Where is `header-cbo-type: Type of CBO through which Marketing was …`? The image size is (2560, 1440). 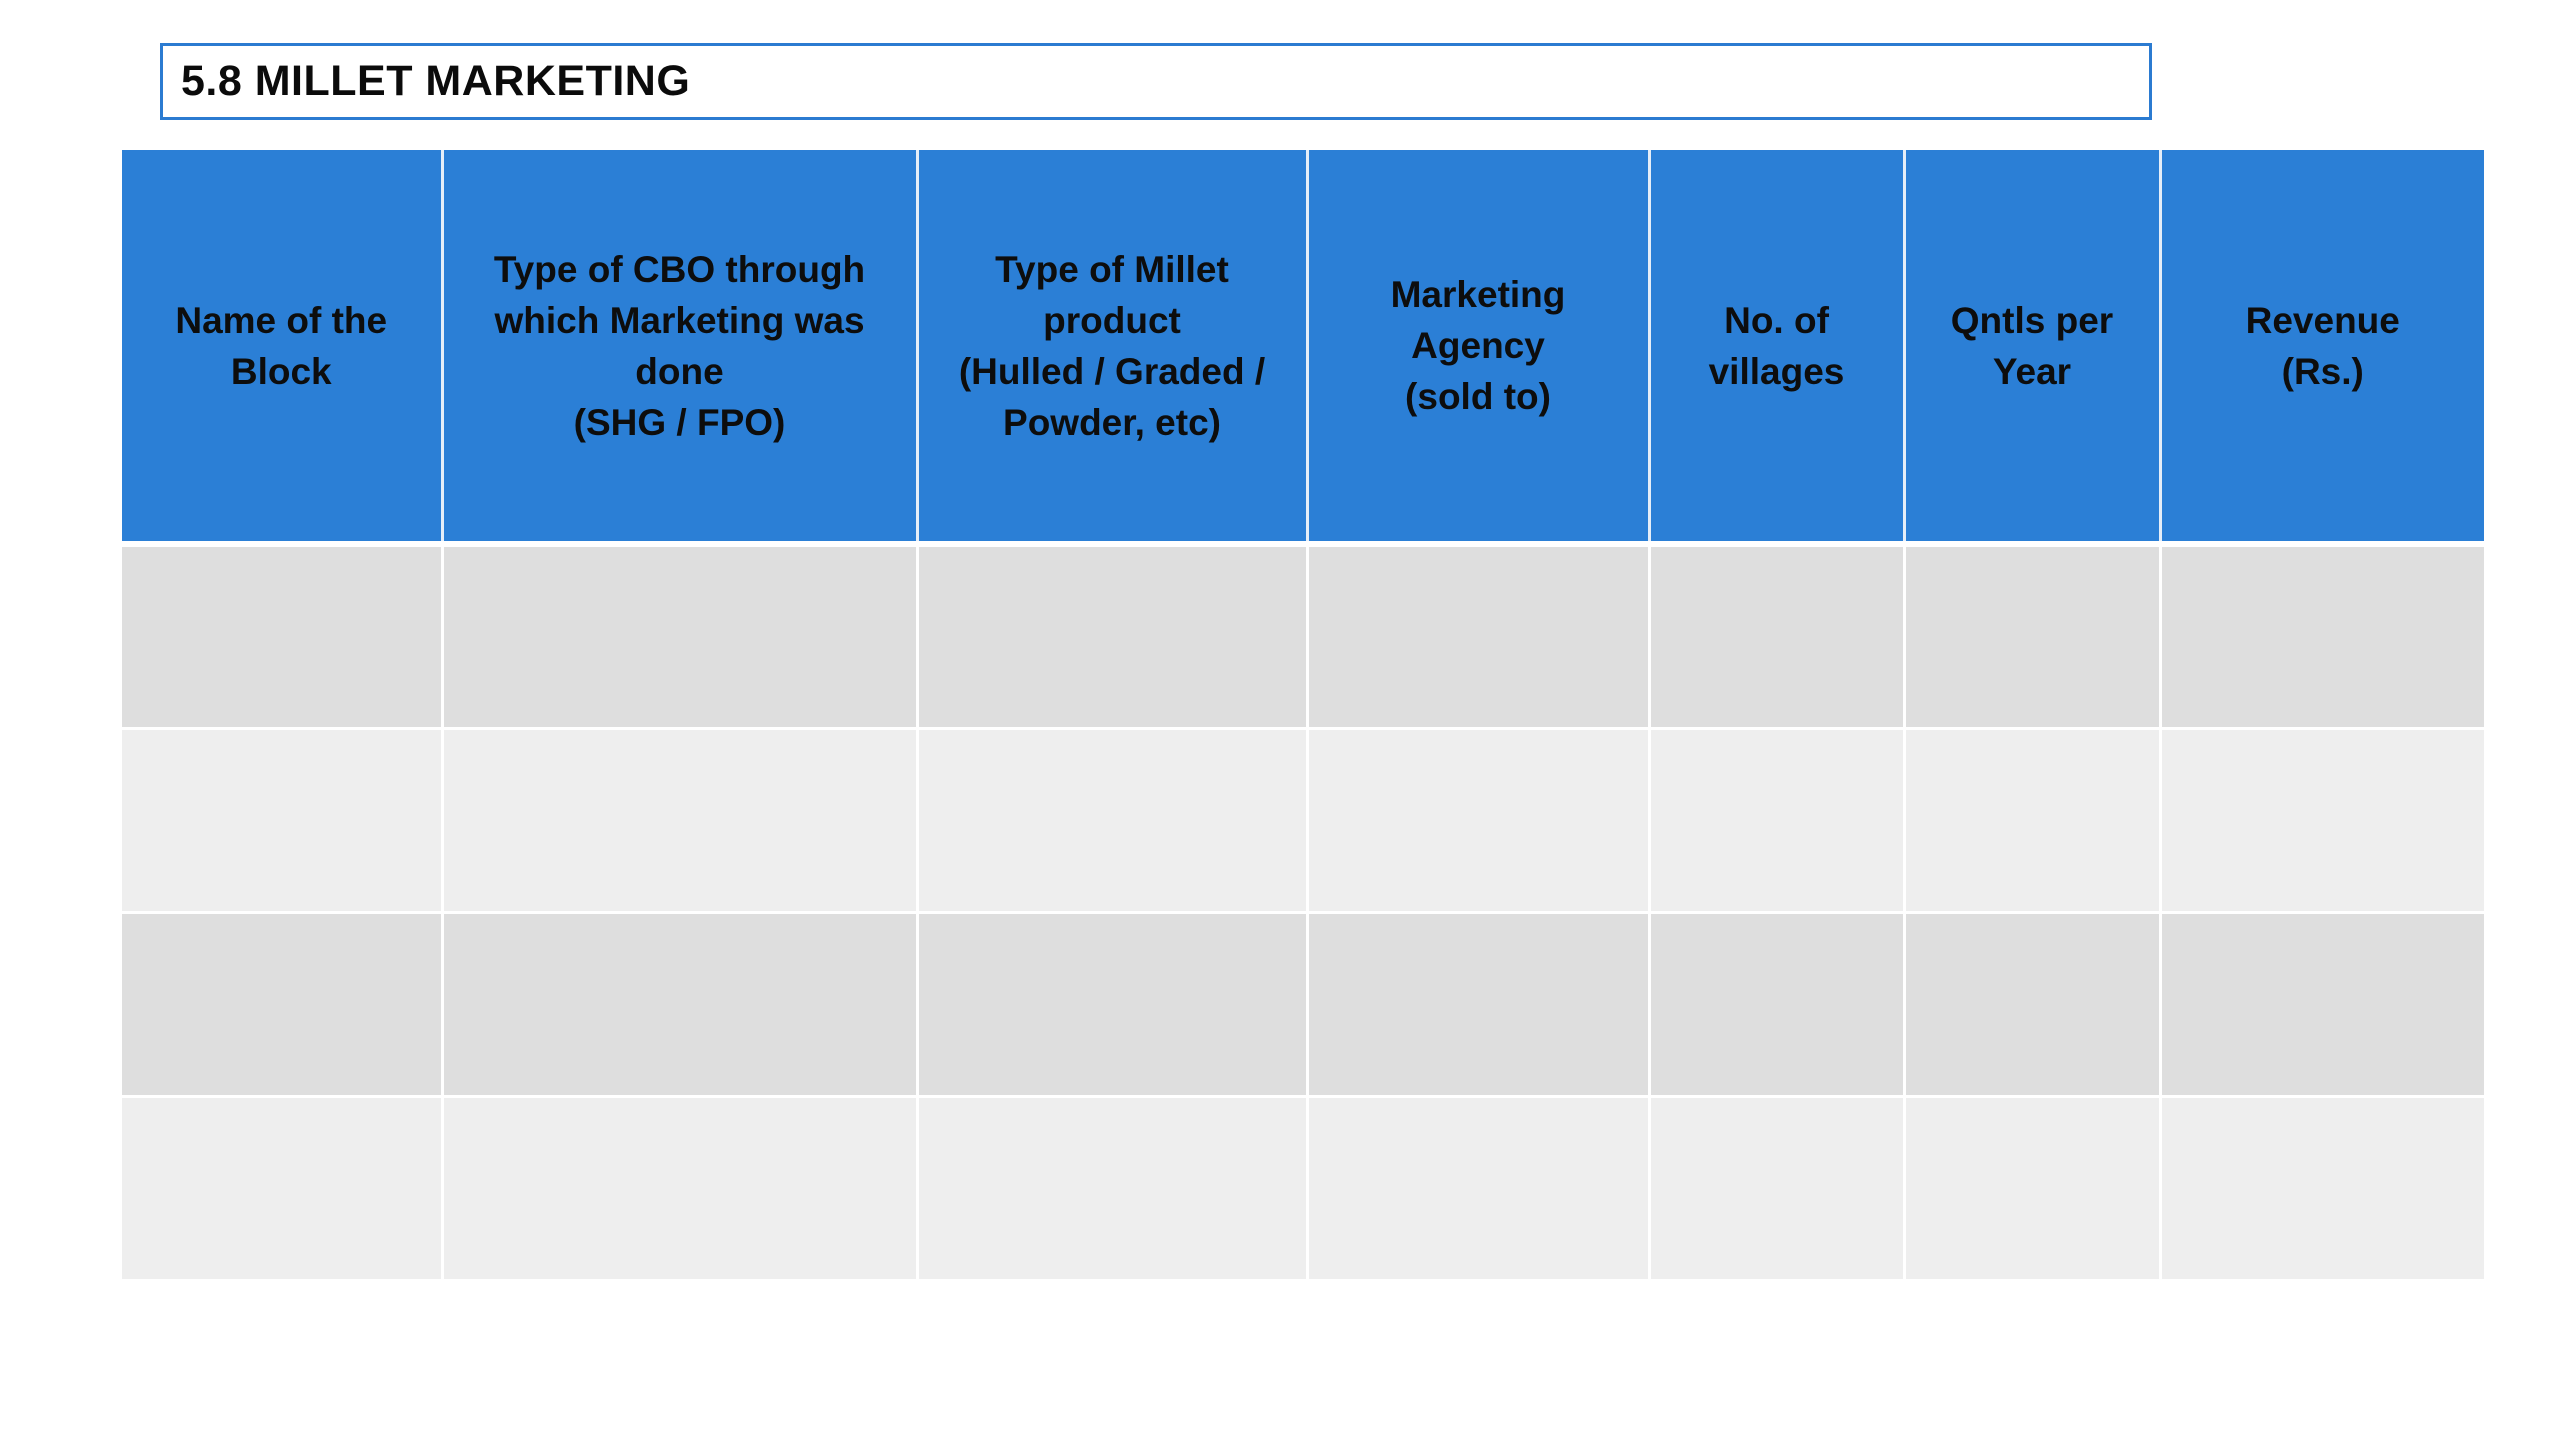
header-cbo-type: Type of CBO through which Marketing was … is located at coordinates (679, 348).